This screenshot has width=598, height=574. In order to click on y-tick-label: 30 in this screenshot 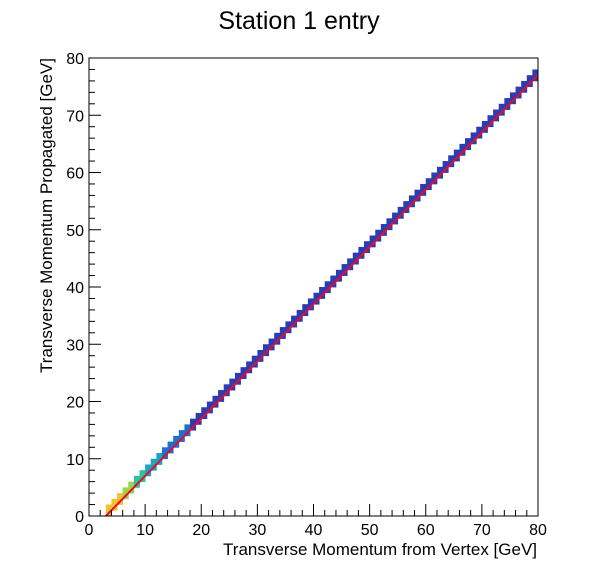, I will do `click(75, 345)`.